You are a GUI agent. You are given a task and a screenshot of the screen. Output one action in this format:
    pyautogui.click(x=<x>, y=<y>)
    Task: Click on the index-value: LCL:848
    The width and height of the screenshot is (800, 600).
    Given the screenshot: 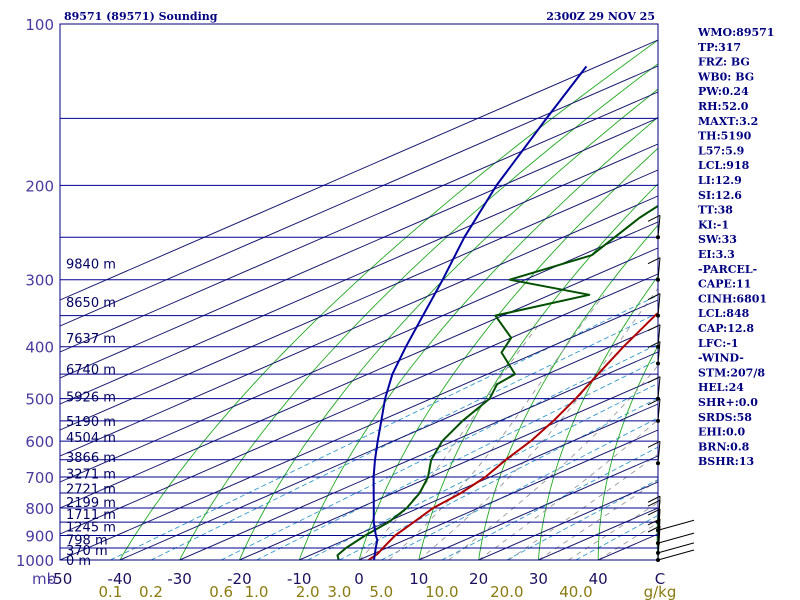 What is the action you would take?
    pyautogui.click(x=724, y=313)
    